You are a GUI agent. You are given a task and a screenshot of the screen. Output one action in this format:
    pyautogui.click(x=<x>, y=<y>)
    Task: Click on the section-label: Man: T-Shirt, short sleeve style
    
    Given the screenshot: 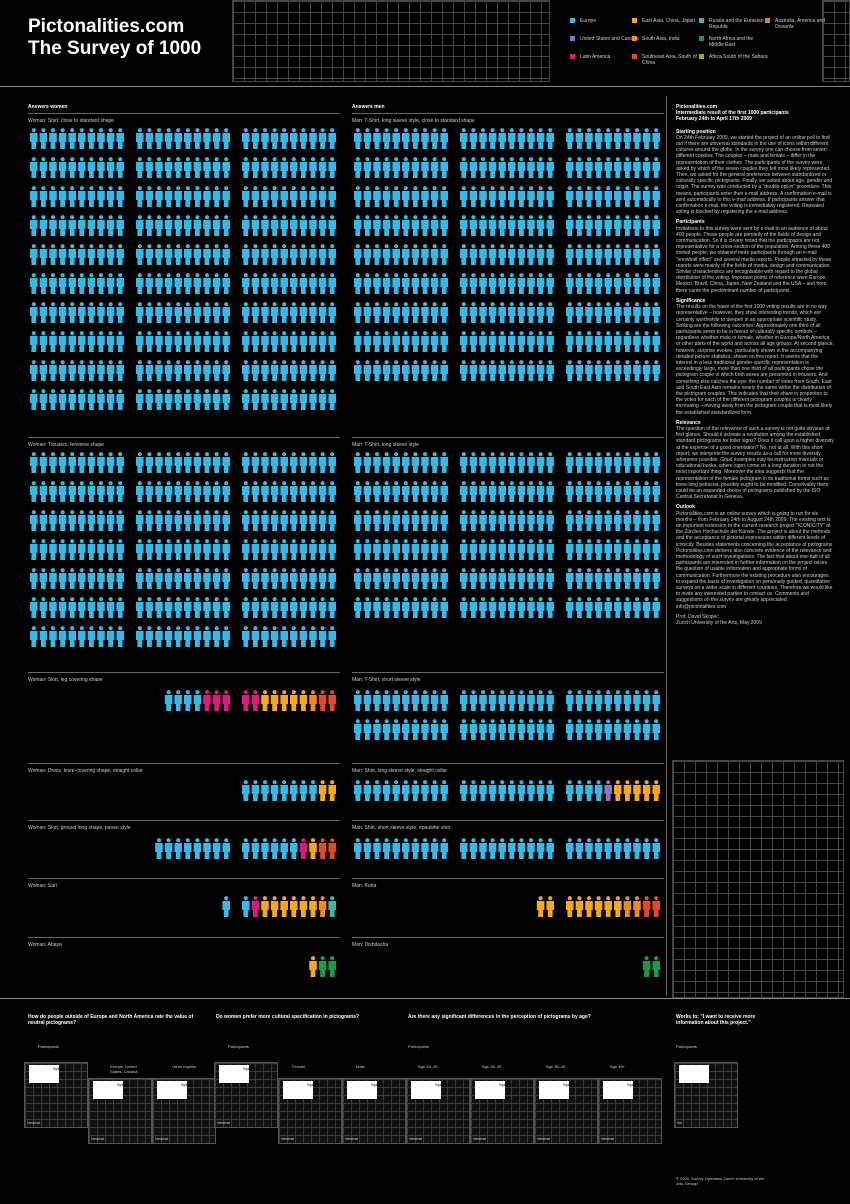 What is the action you would take?
    pyautogui.click(x=386, y=680)
    